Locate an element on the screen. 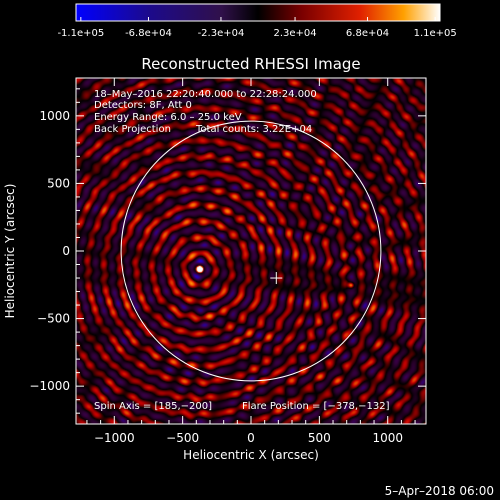 The width and height of the screenshot is (500, 500). x-tick-label: 1000 is located at coordinates (387, 438).